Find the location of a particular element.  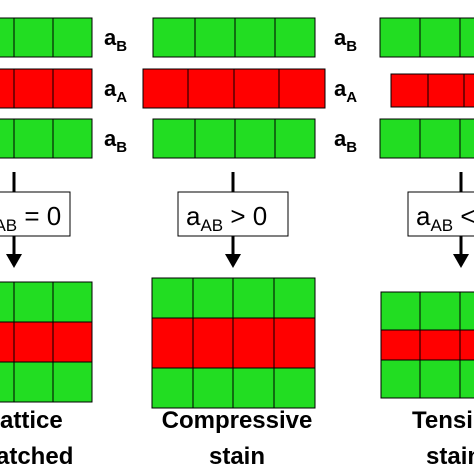

svg-text: aAB > 0 is located at coordinates (226, 218).